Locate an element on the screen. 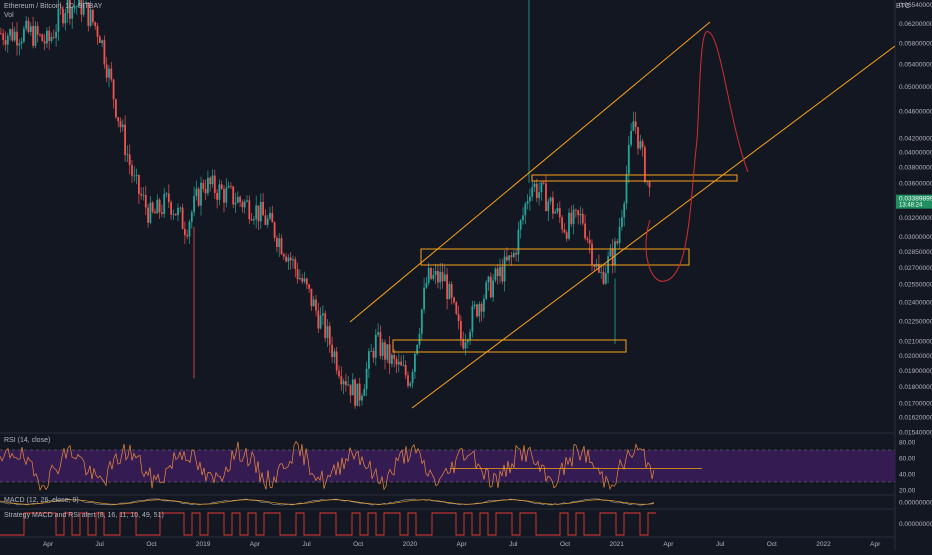 This screenshot has width=932, height=555. rsi-tick-label: 40.00 is located at coordinates (907, 475).